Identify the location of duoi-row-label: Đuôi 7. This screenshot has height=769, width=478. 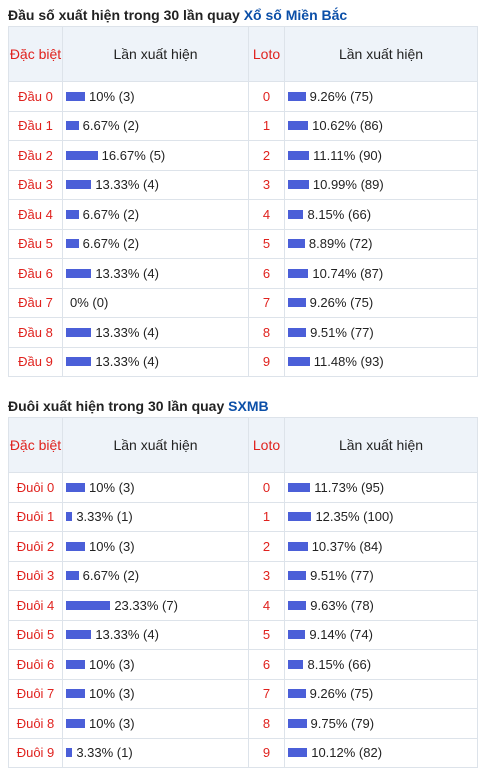
(35, 693).